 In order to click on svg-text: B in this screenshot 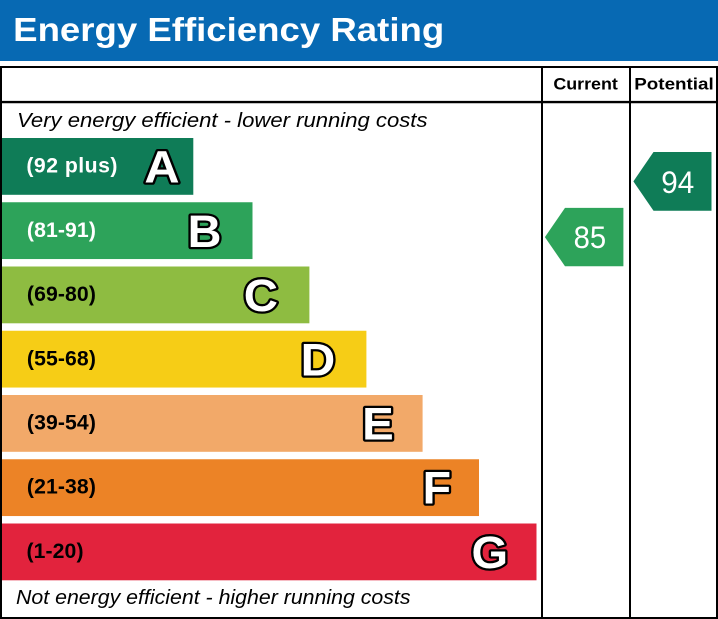, I will do `click(205, 231)`.